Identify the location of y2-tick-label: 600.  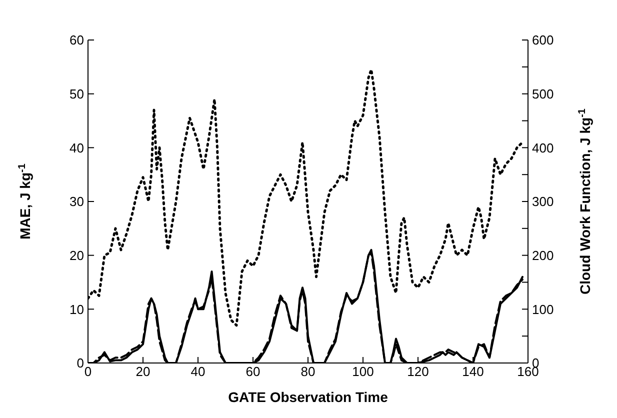
(543, 40).